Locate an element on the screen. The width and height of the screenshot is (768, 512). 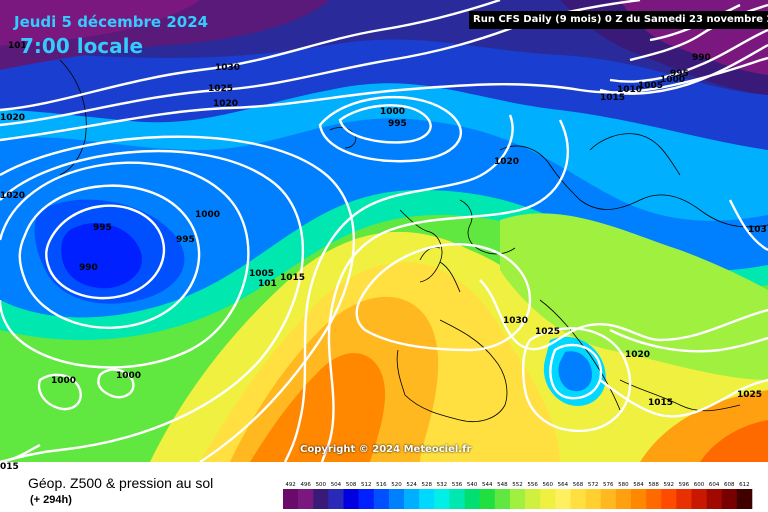
copyright: Copyright © 2024 Meteociel.fr is located at coordinates (386, 449).